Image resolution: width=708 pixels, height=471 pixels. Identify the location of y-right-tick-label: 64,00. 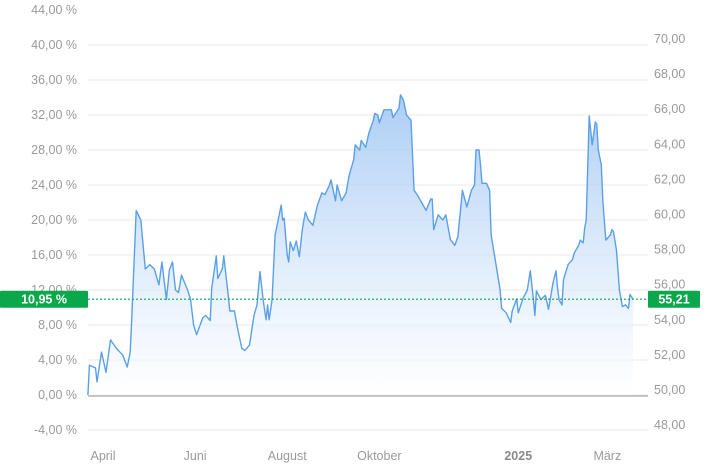
(669, 144).